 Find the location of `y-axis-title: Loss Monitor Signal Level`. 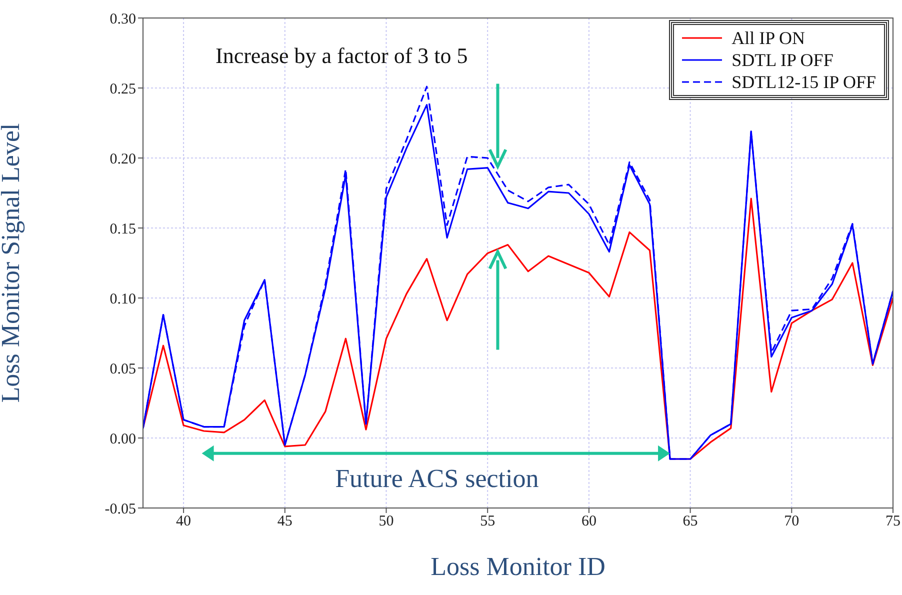

y-axis-title: Loss Monitor Signal Level is located at coordinates (13, 263).